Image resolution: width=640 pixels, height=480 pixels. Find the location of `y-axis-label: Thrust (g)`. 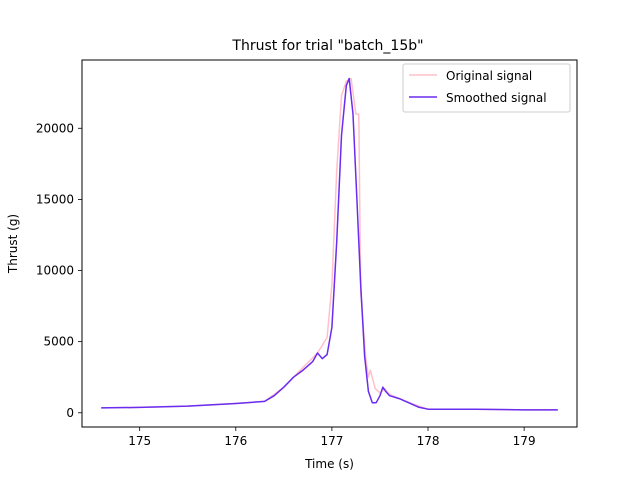

y-axis-label: Thrust (g) is located at coordinates (13, 244).